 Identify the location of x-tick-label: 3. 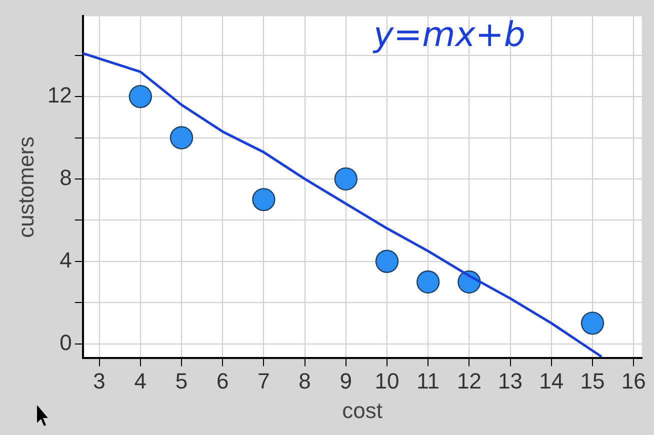
(99, 381).